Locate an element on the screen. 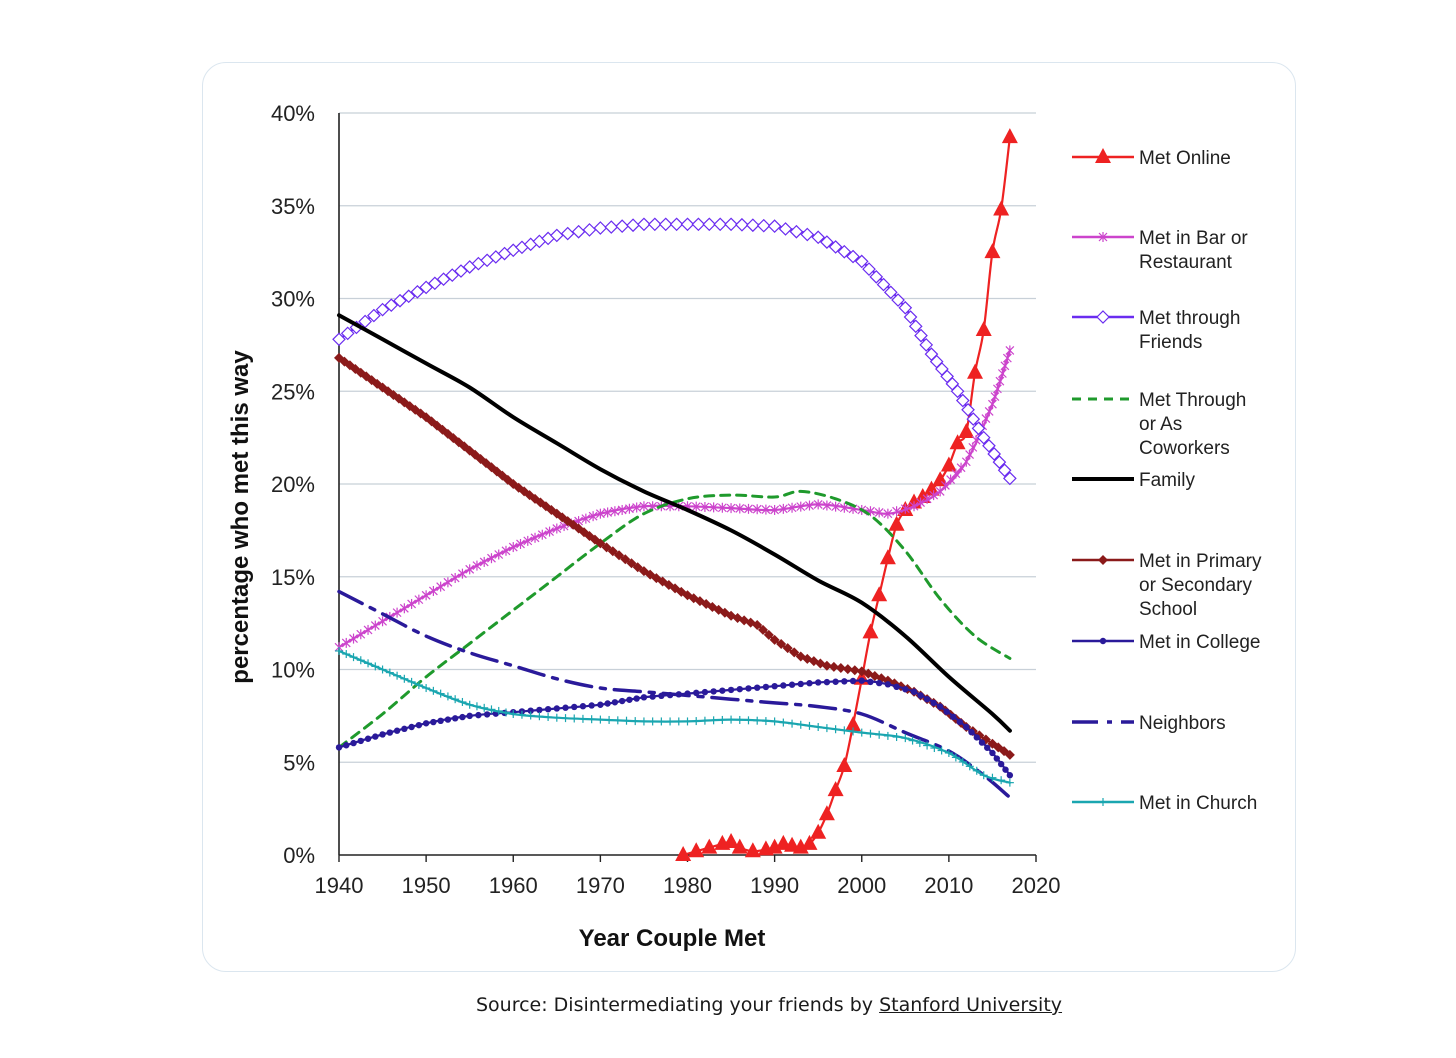 The image size is (1456, 1058). legend-item-met-in-bar-or-restaurant: Met in Bar or Restaurant is located at coordinates (1160, 250).